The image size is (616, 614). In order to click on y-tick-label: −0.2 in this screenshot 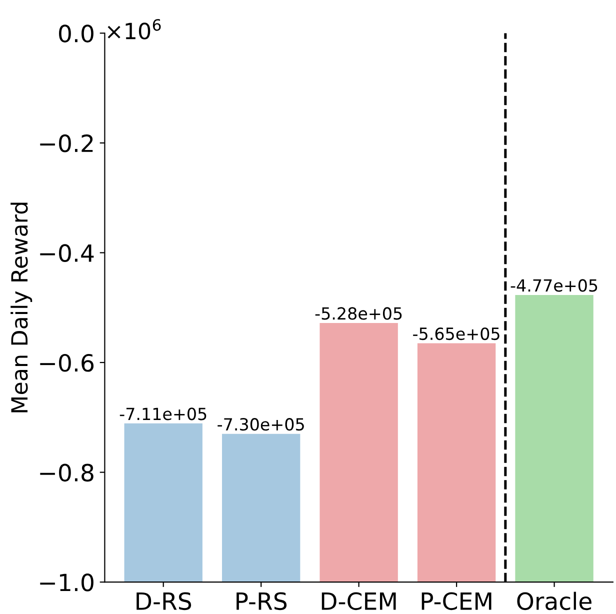, I will do `click(66, 143)`.